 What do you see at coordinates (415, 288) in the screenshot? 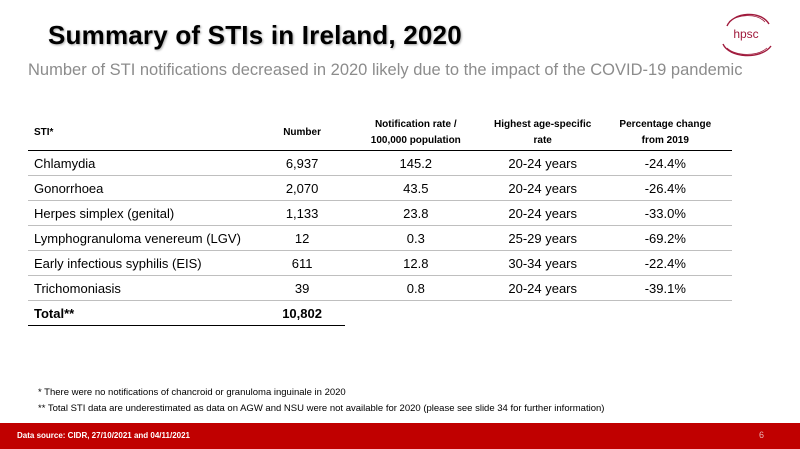
I see `cell-rate: 0.8` at bounding box center [415, 288].